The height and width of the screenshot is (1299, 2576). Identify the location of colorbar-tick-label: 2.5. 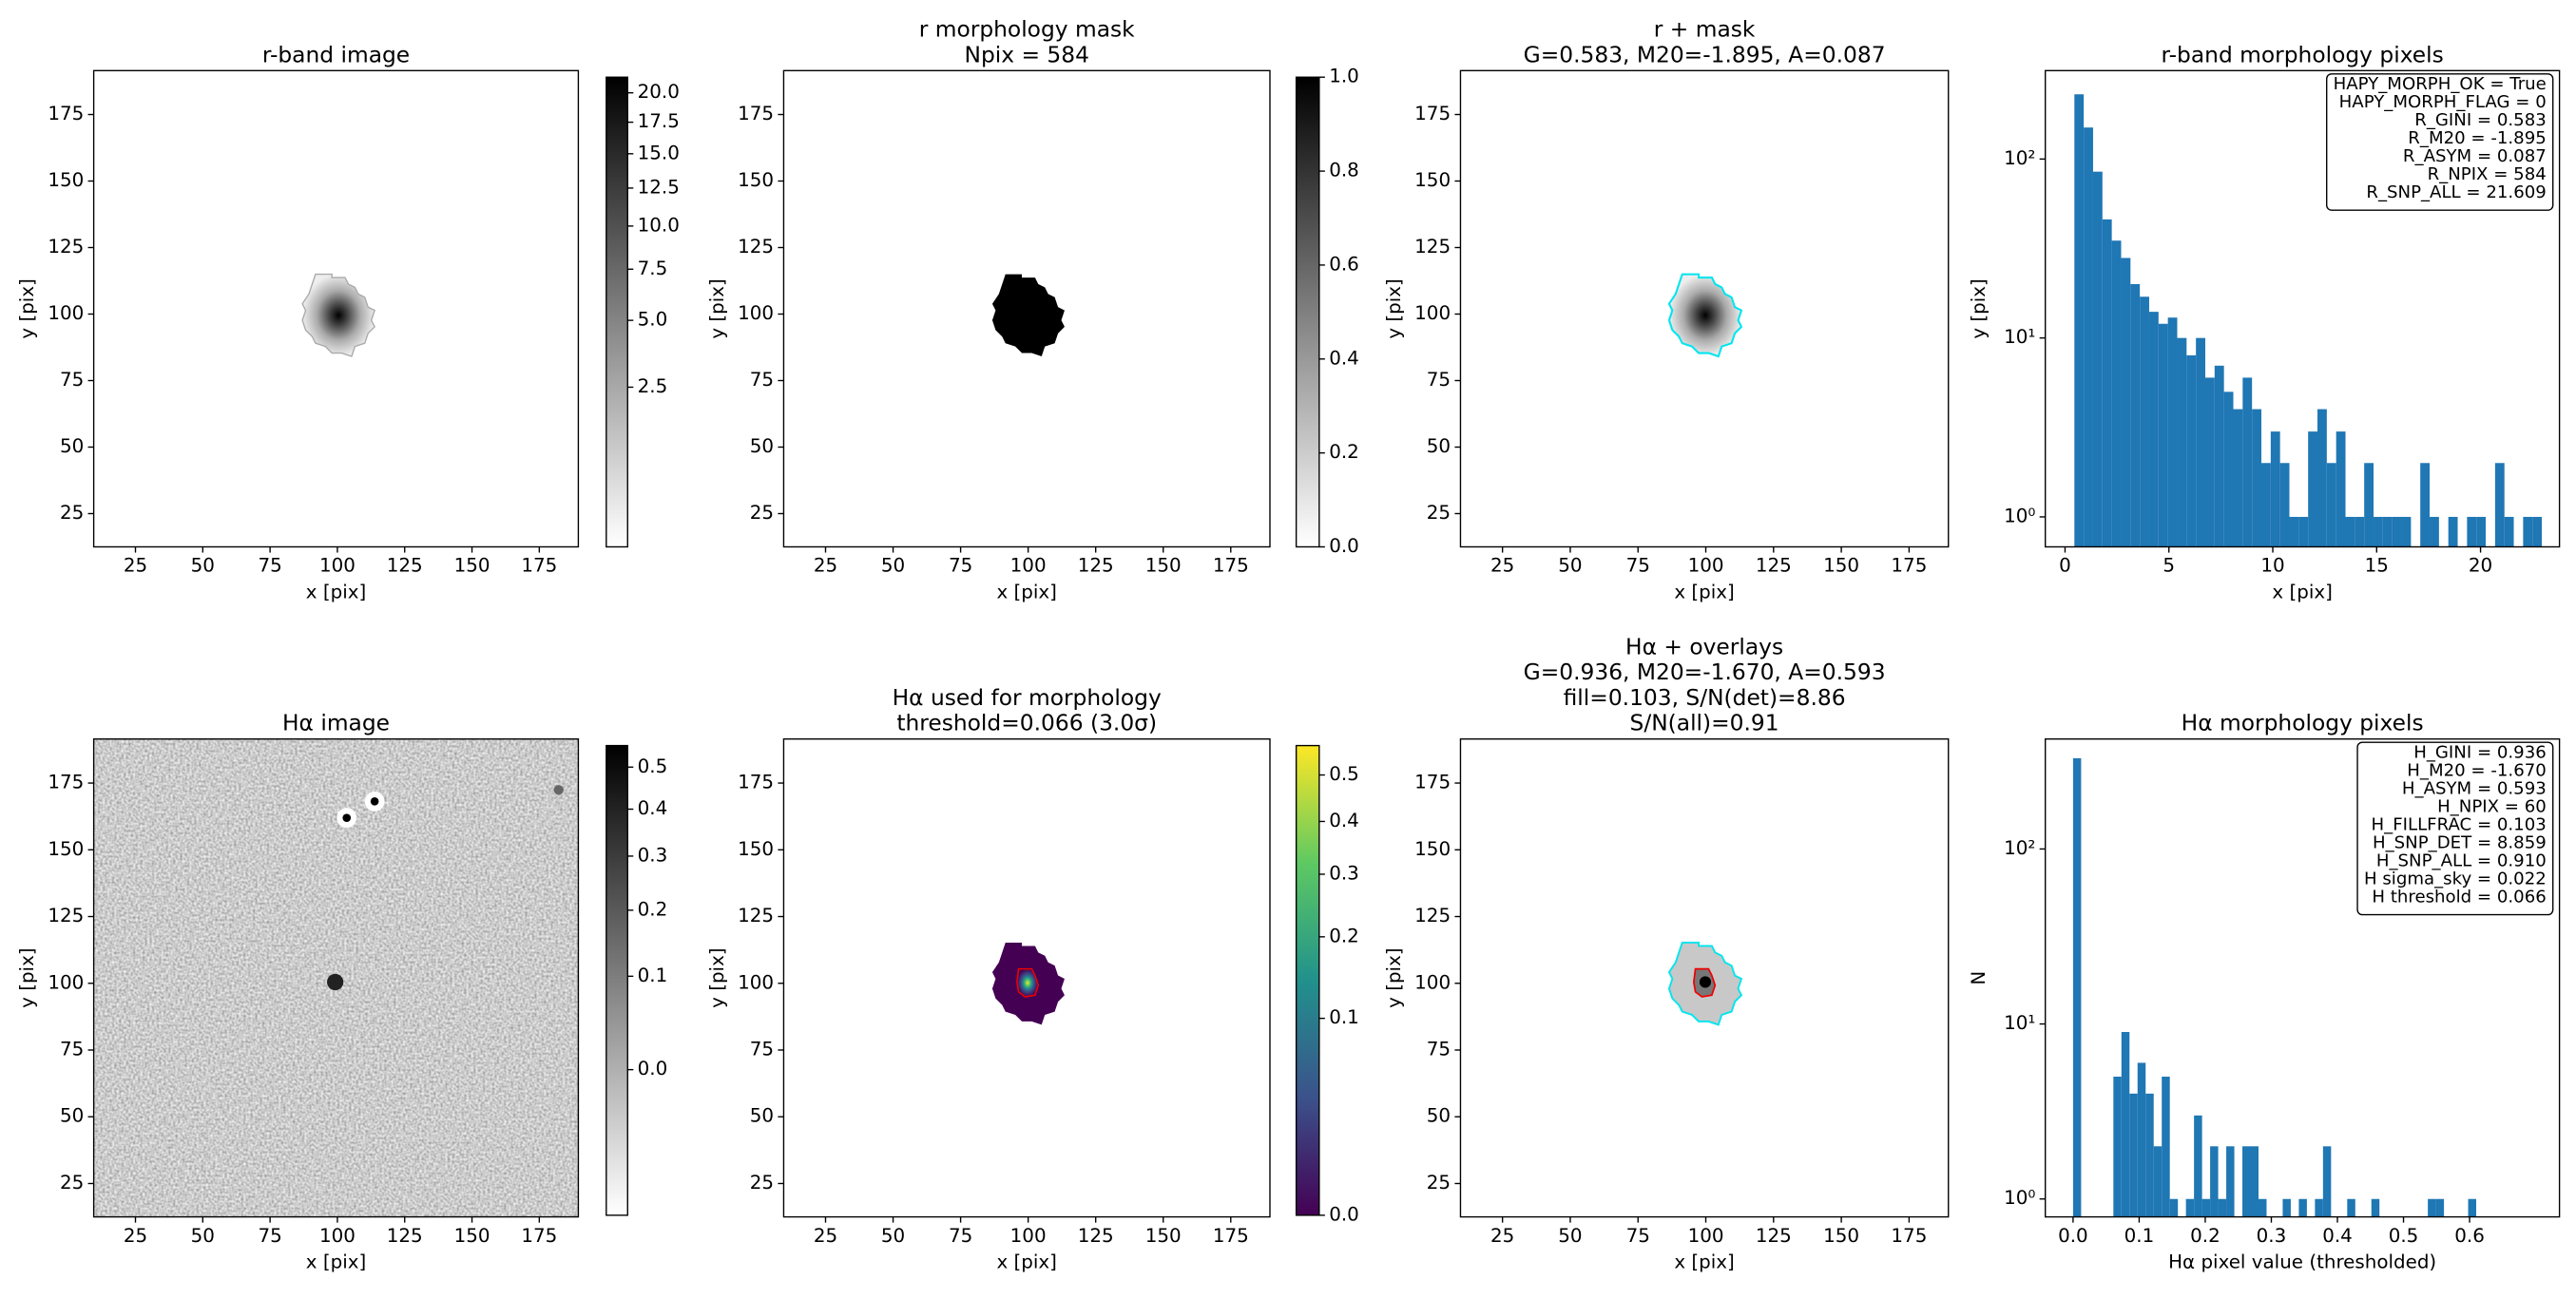
(653, 386).